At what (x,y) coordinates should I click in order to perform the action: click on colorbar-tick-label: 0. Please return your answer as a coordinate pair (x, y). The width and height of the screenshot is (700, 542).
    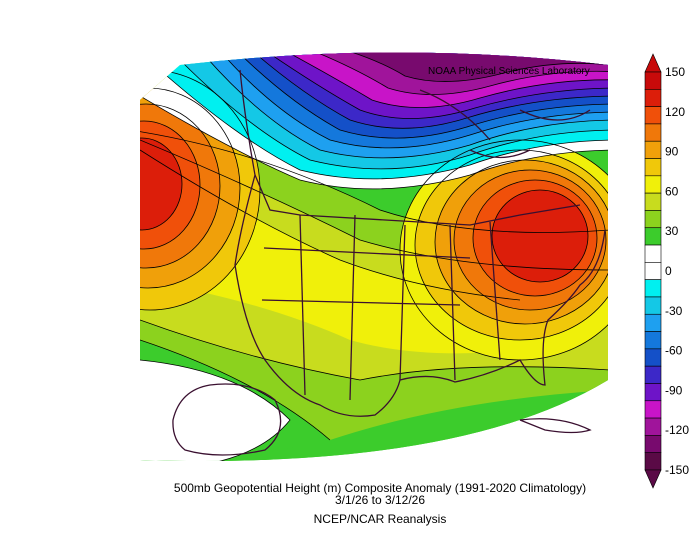
    Looking at the image, I should click on (668, 271).